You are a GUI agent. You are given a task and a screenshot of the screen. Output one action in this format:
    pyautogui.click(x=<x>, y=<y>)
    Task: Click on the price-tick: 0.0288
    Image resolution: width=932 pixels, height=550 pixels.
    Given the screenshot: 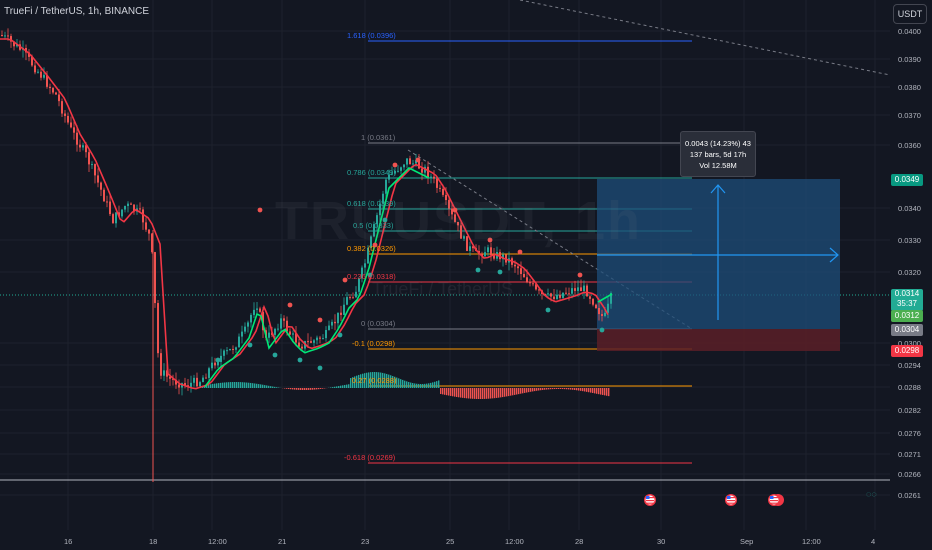 What is the action you would take?
    pyautogui.click(x=909, y=387)
    